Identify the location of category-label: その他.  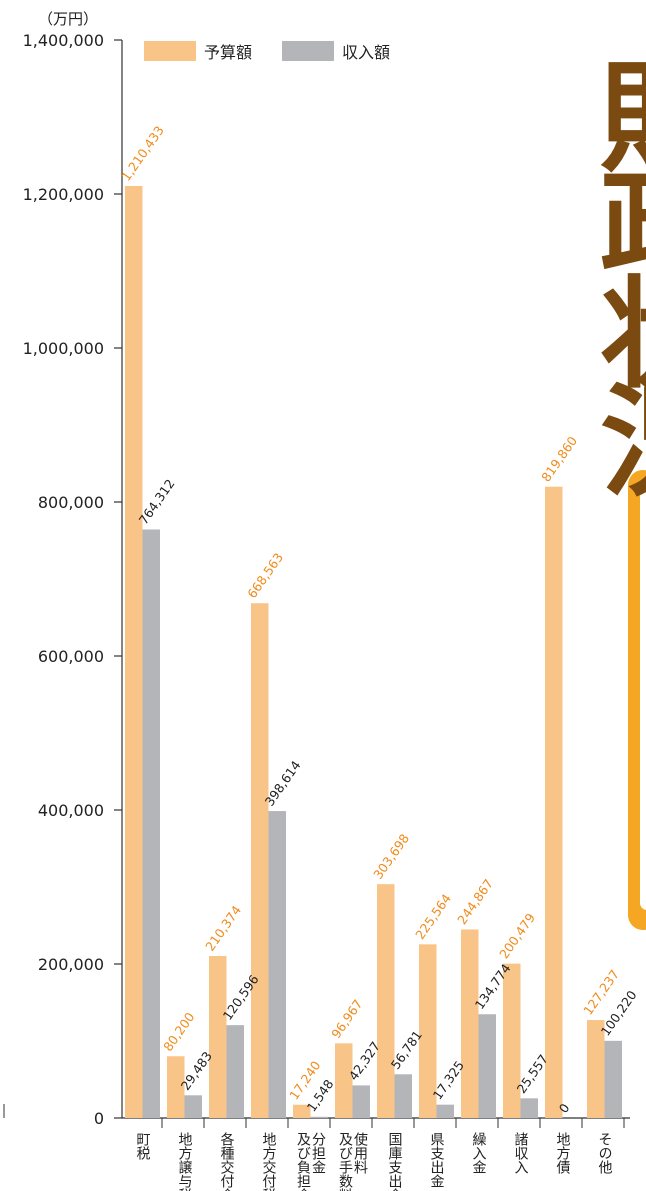
(605, 1153).